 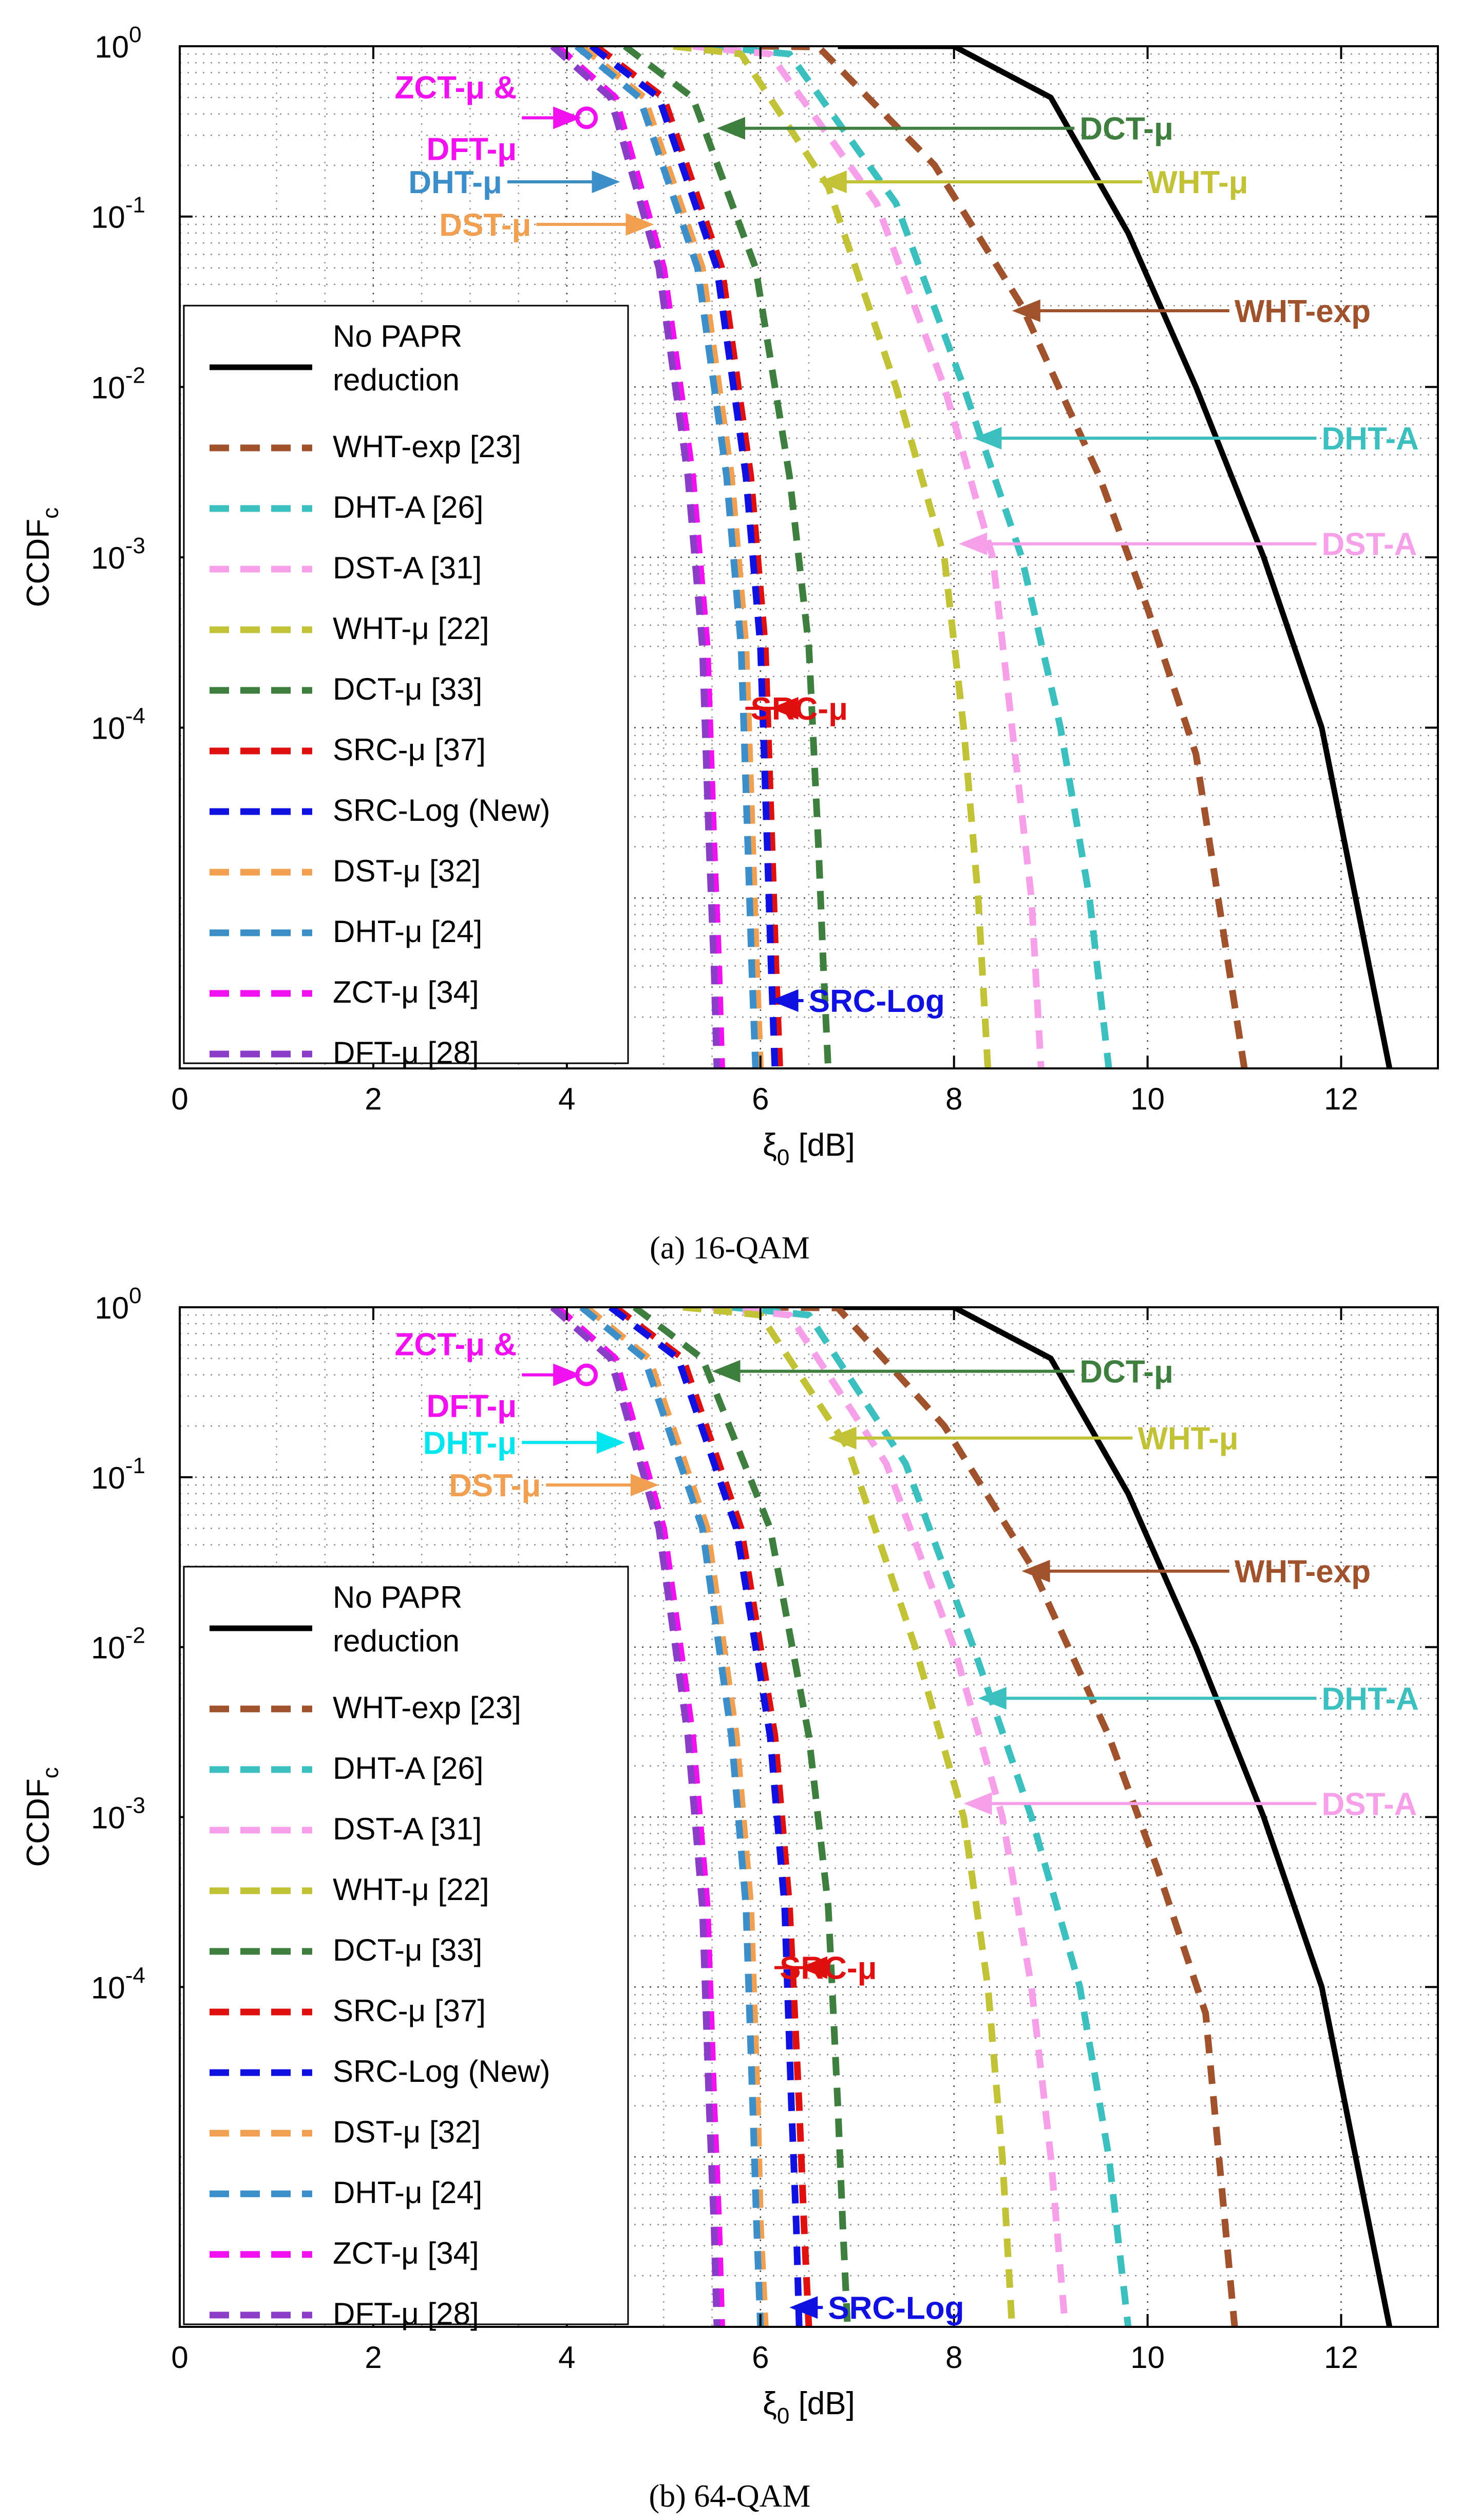 I want to click on legend-label: DCT-μ [33], so click(x=408, y=689).